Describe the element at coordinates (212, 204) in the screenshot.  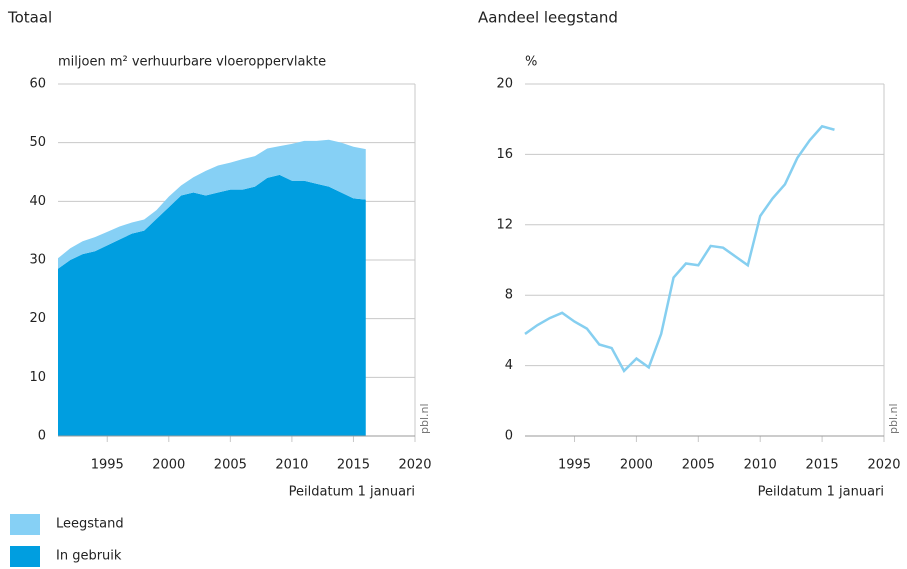
I see `area` at that location.